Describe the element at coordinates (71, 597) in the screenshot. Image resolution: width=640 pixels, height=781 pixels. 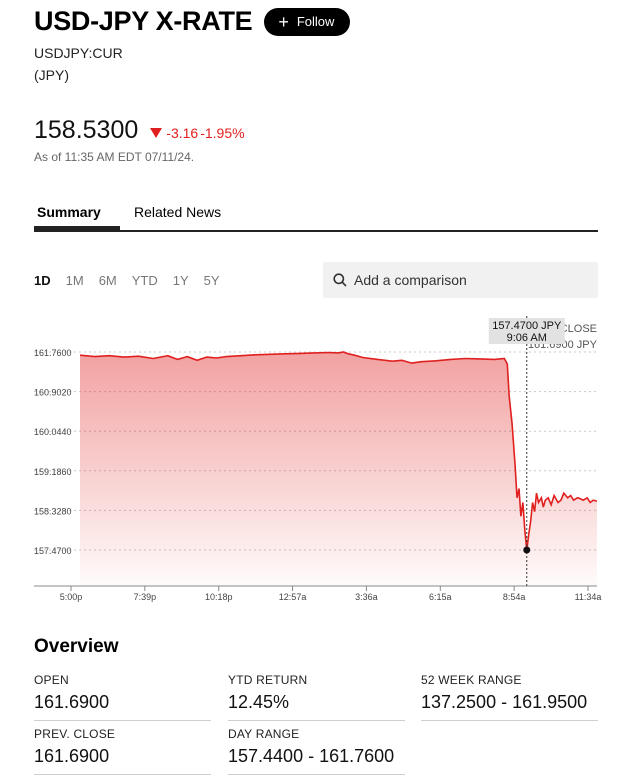
I see `x-tick-label: 5:00p` at that location.